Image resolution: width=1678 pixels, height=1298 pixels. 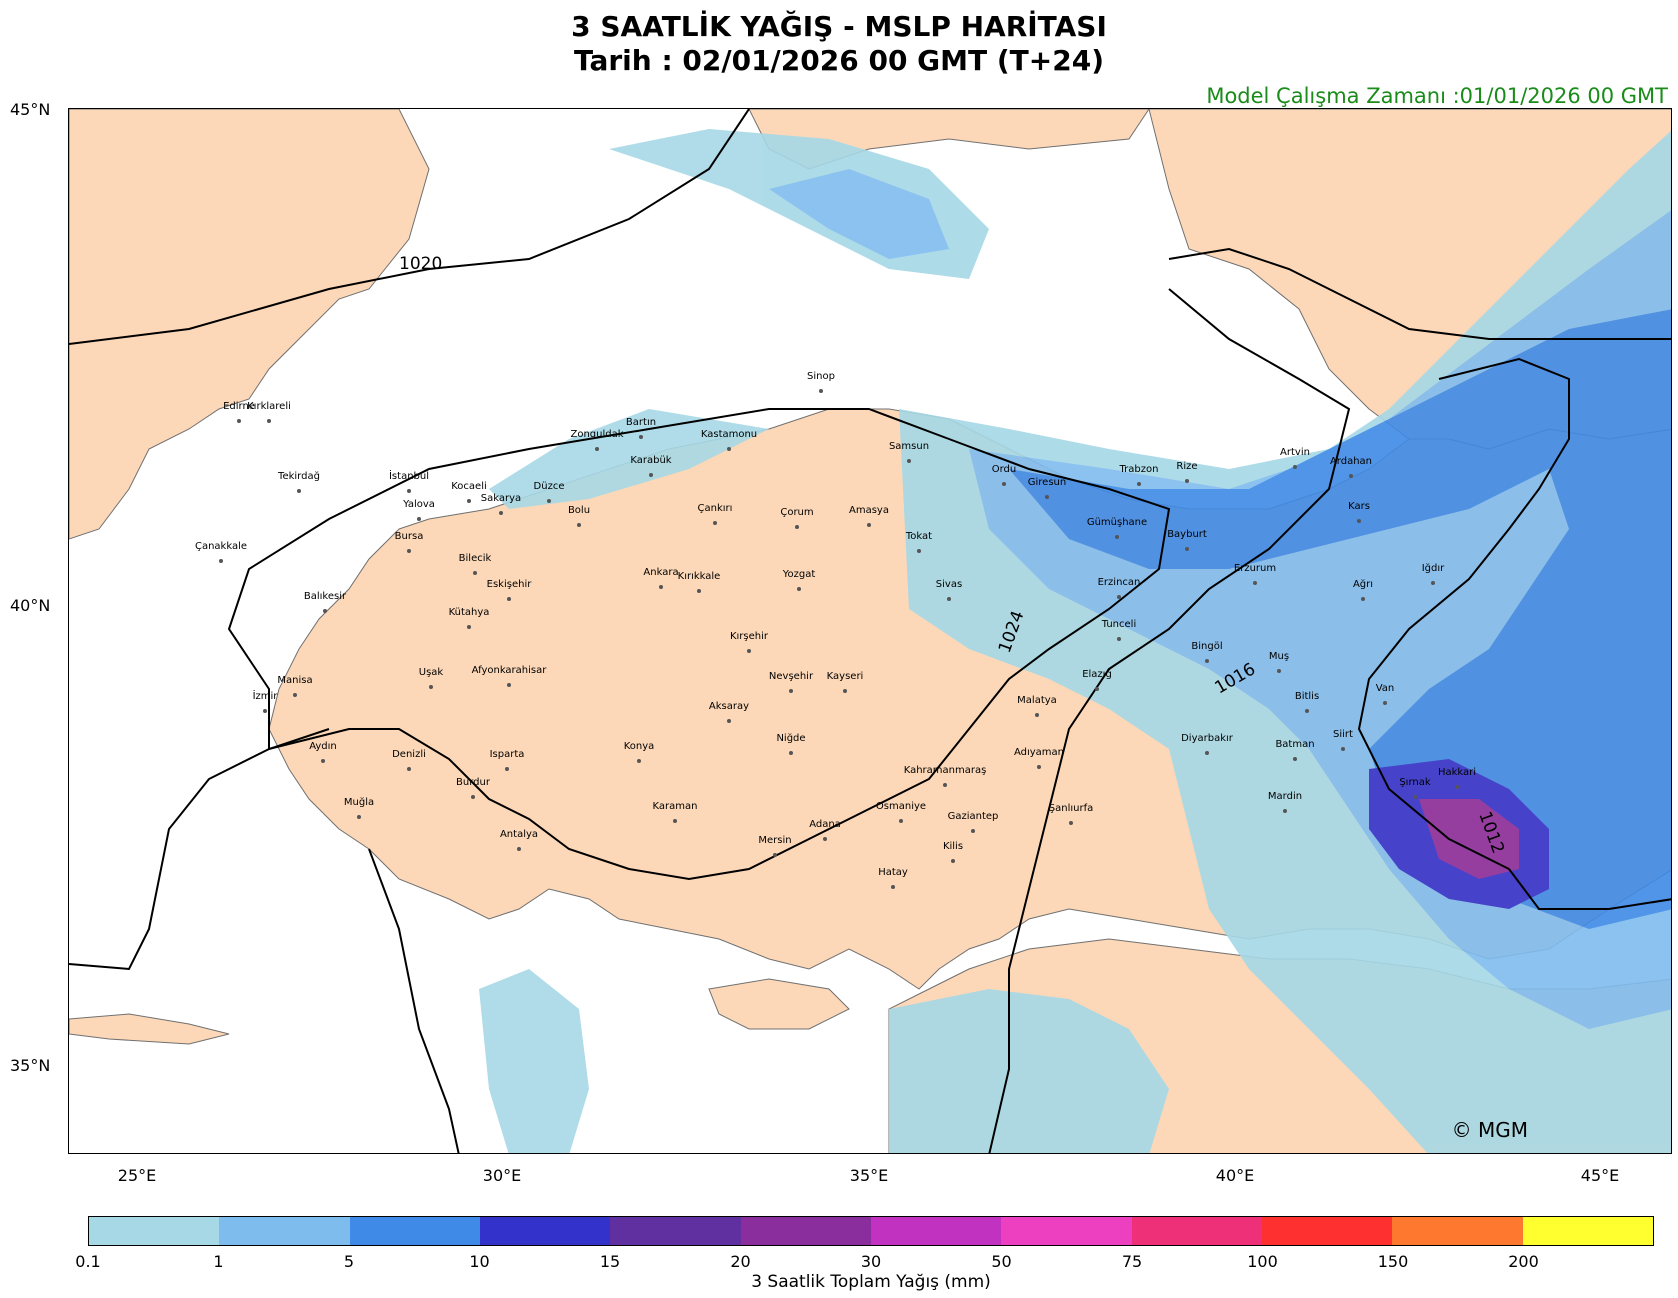 What do you see at coordinates (325, 596) in the screenshot?
I see `city-label: Balıkesir` at bounding box center [325, 596].